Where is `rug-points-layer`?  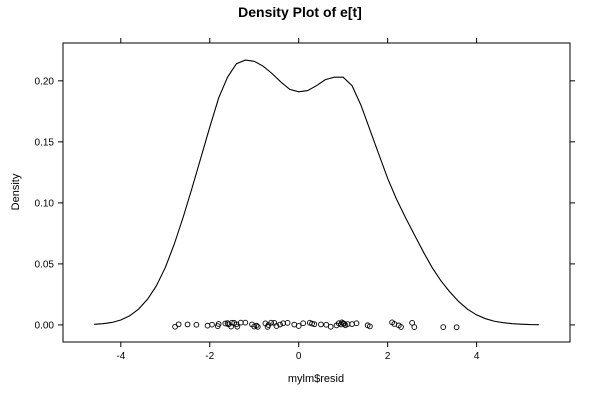
rug-points-layer is located at coordinates (316, 325).